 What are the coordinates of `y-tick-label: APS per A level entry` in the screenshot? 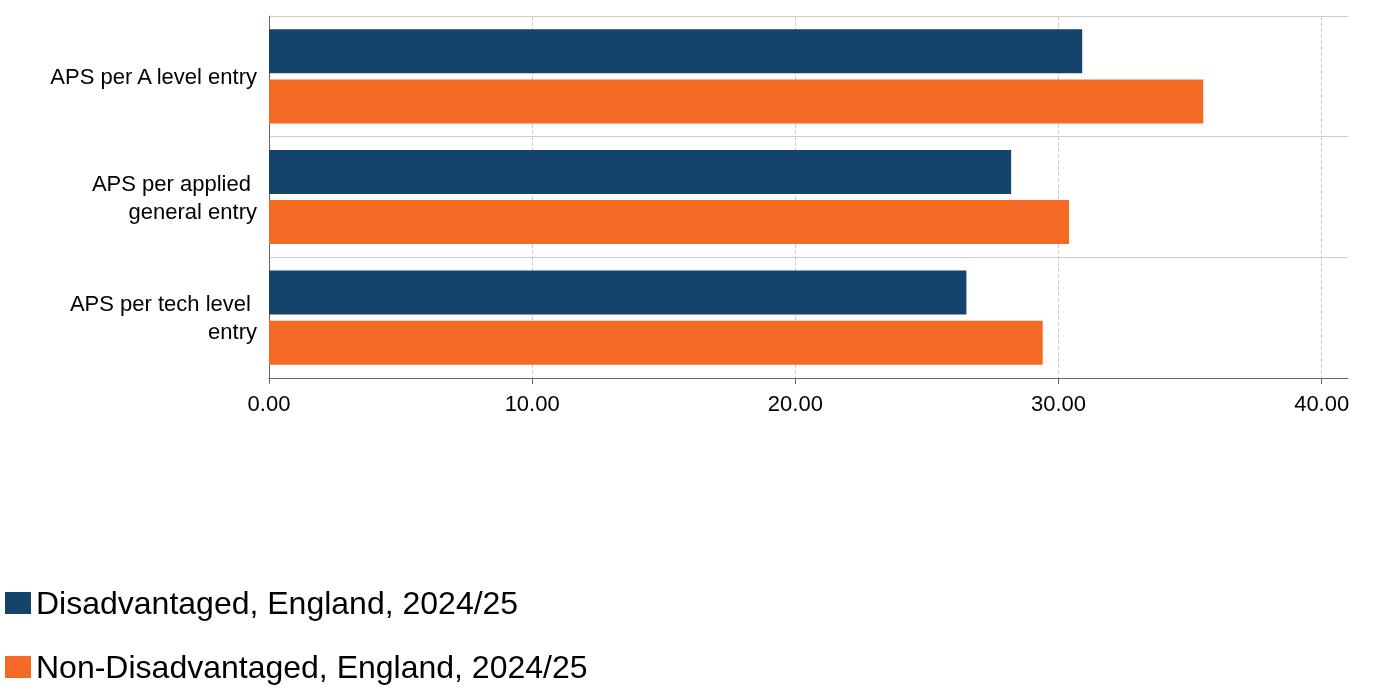 It's located at (153, 76).